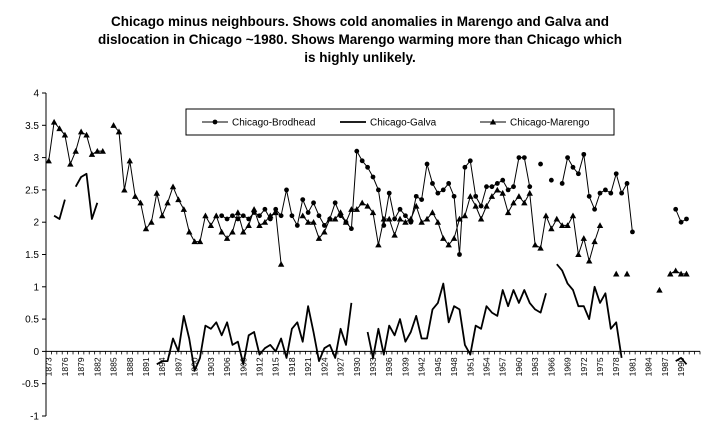 The height and width of the screenshot is (433, 703). I want to click on y-tick-label: 1, so click(36, 287).